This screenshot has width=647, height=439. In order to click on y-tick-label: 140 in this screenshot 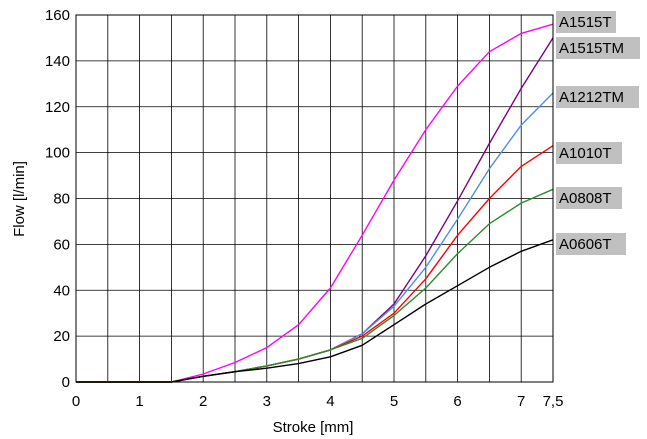, I will do `click(57, 61)`.